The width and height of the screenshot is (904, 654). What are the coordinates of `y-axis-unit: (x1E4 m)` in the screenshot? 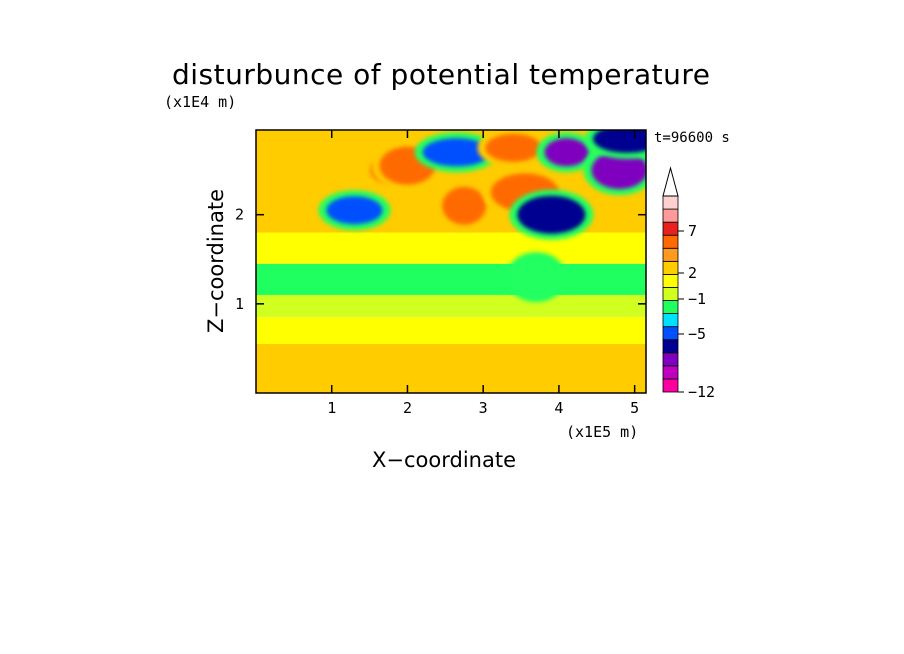 It's located at (200, 102).